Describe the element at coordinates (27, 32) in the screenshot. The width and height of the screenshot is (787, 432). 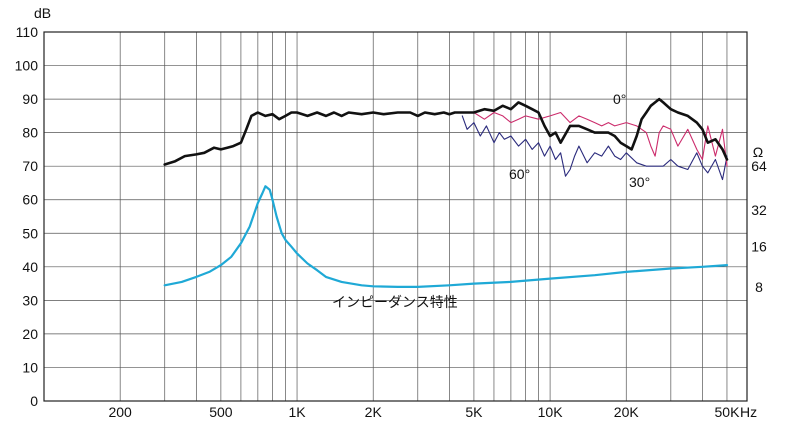
I see `y-tick-label: 110` at that location.